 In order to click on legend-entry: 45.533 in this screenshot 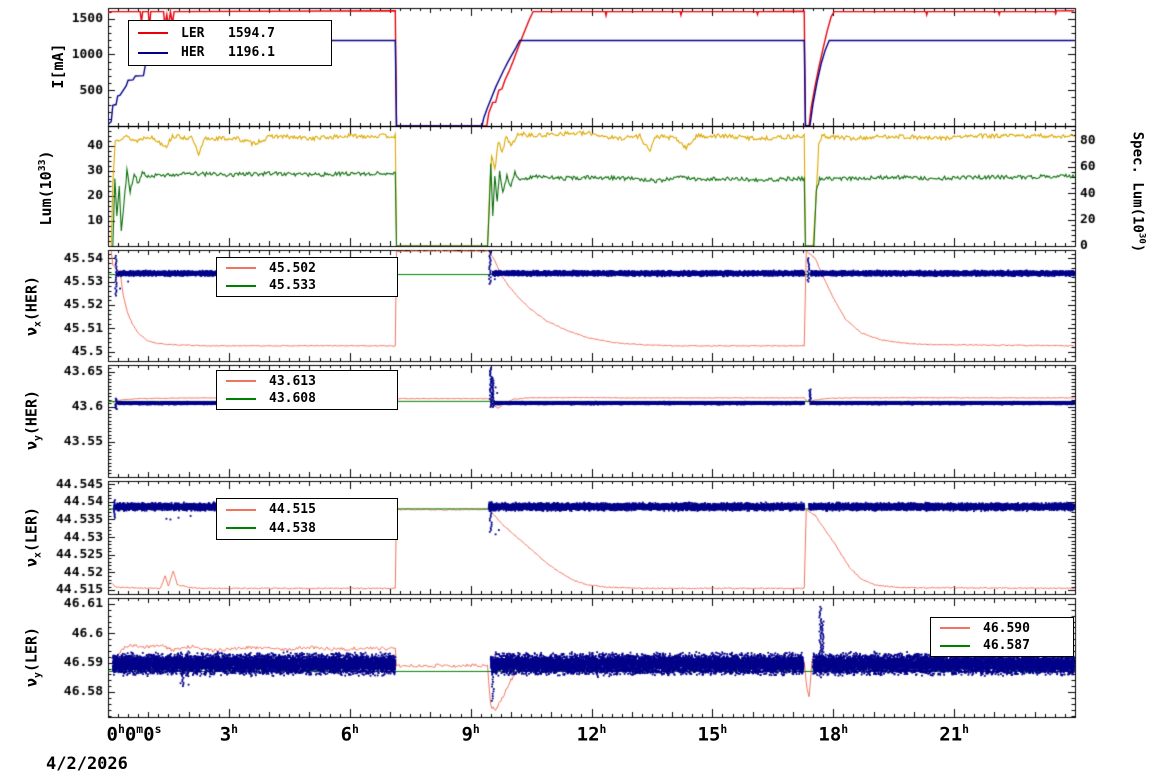, I will do `click(307, 285)`.